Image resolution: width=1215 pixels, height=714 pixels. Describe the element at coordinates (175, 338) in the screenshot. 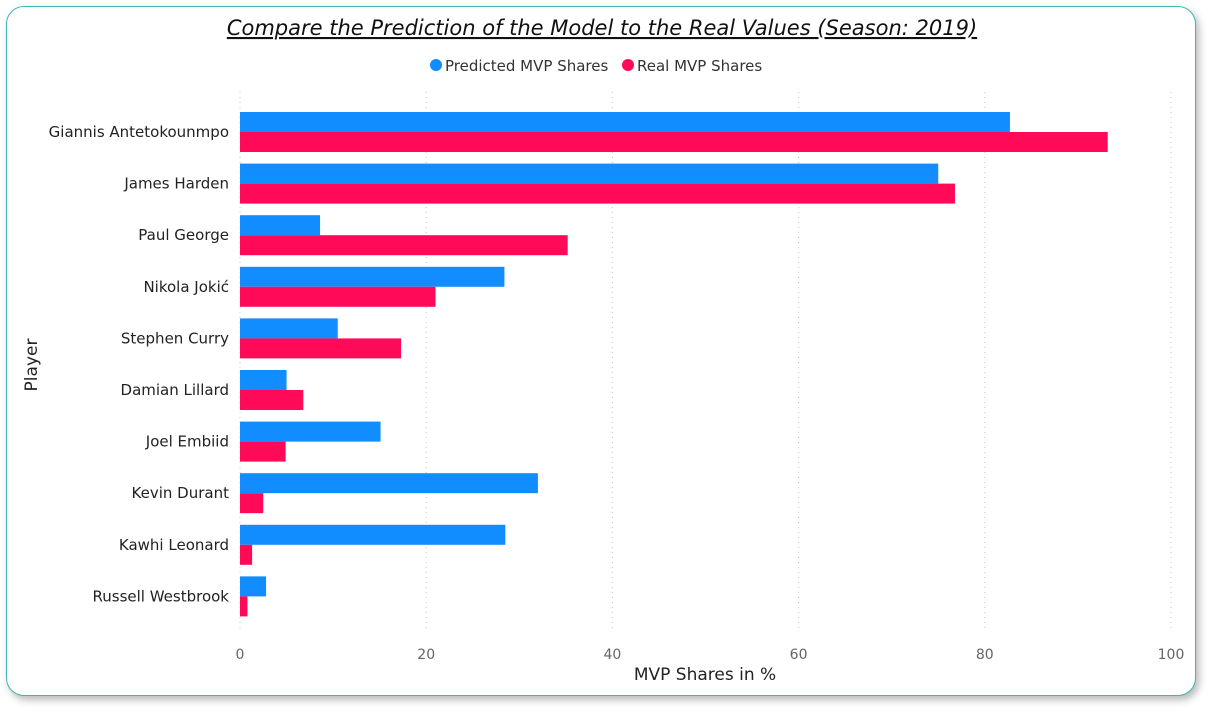

I see `category-label: Stephen Curry` at that location.